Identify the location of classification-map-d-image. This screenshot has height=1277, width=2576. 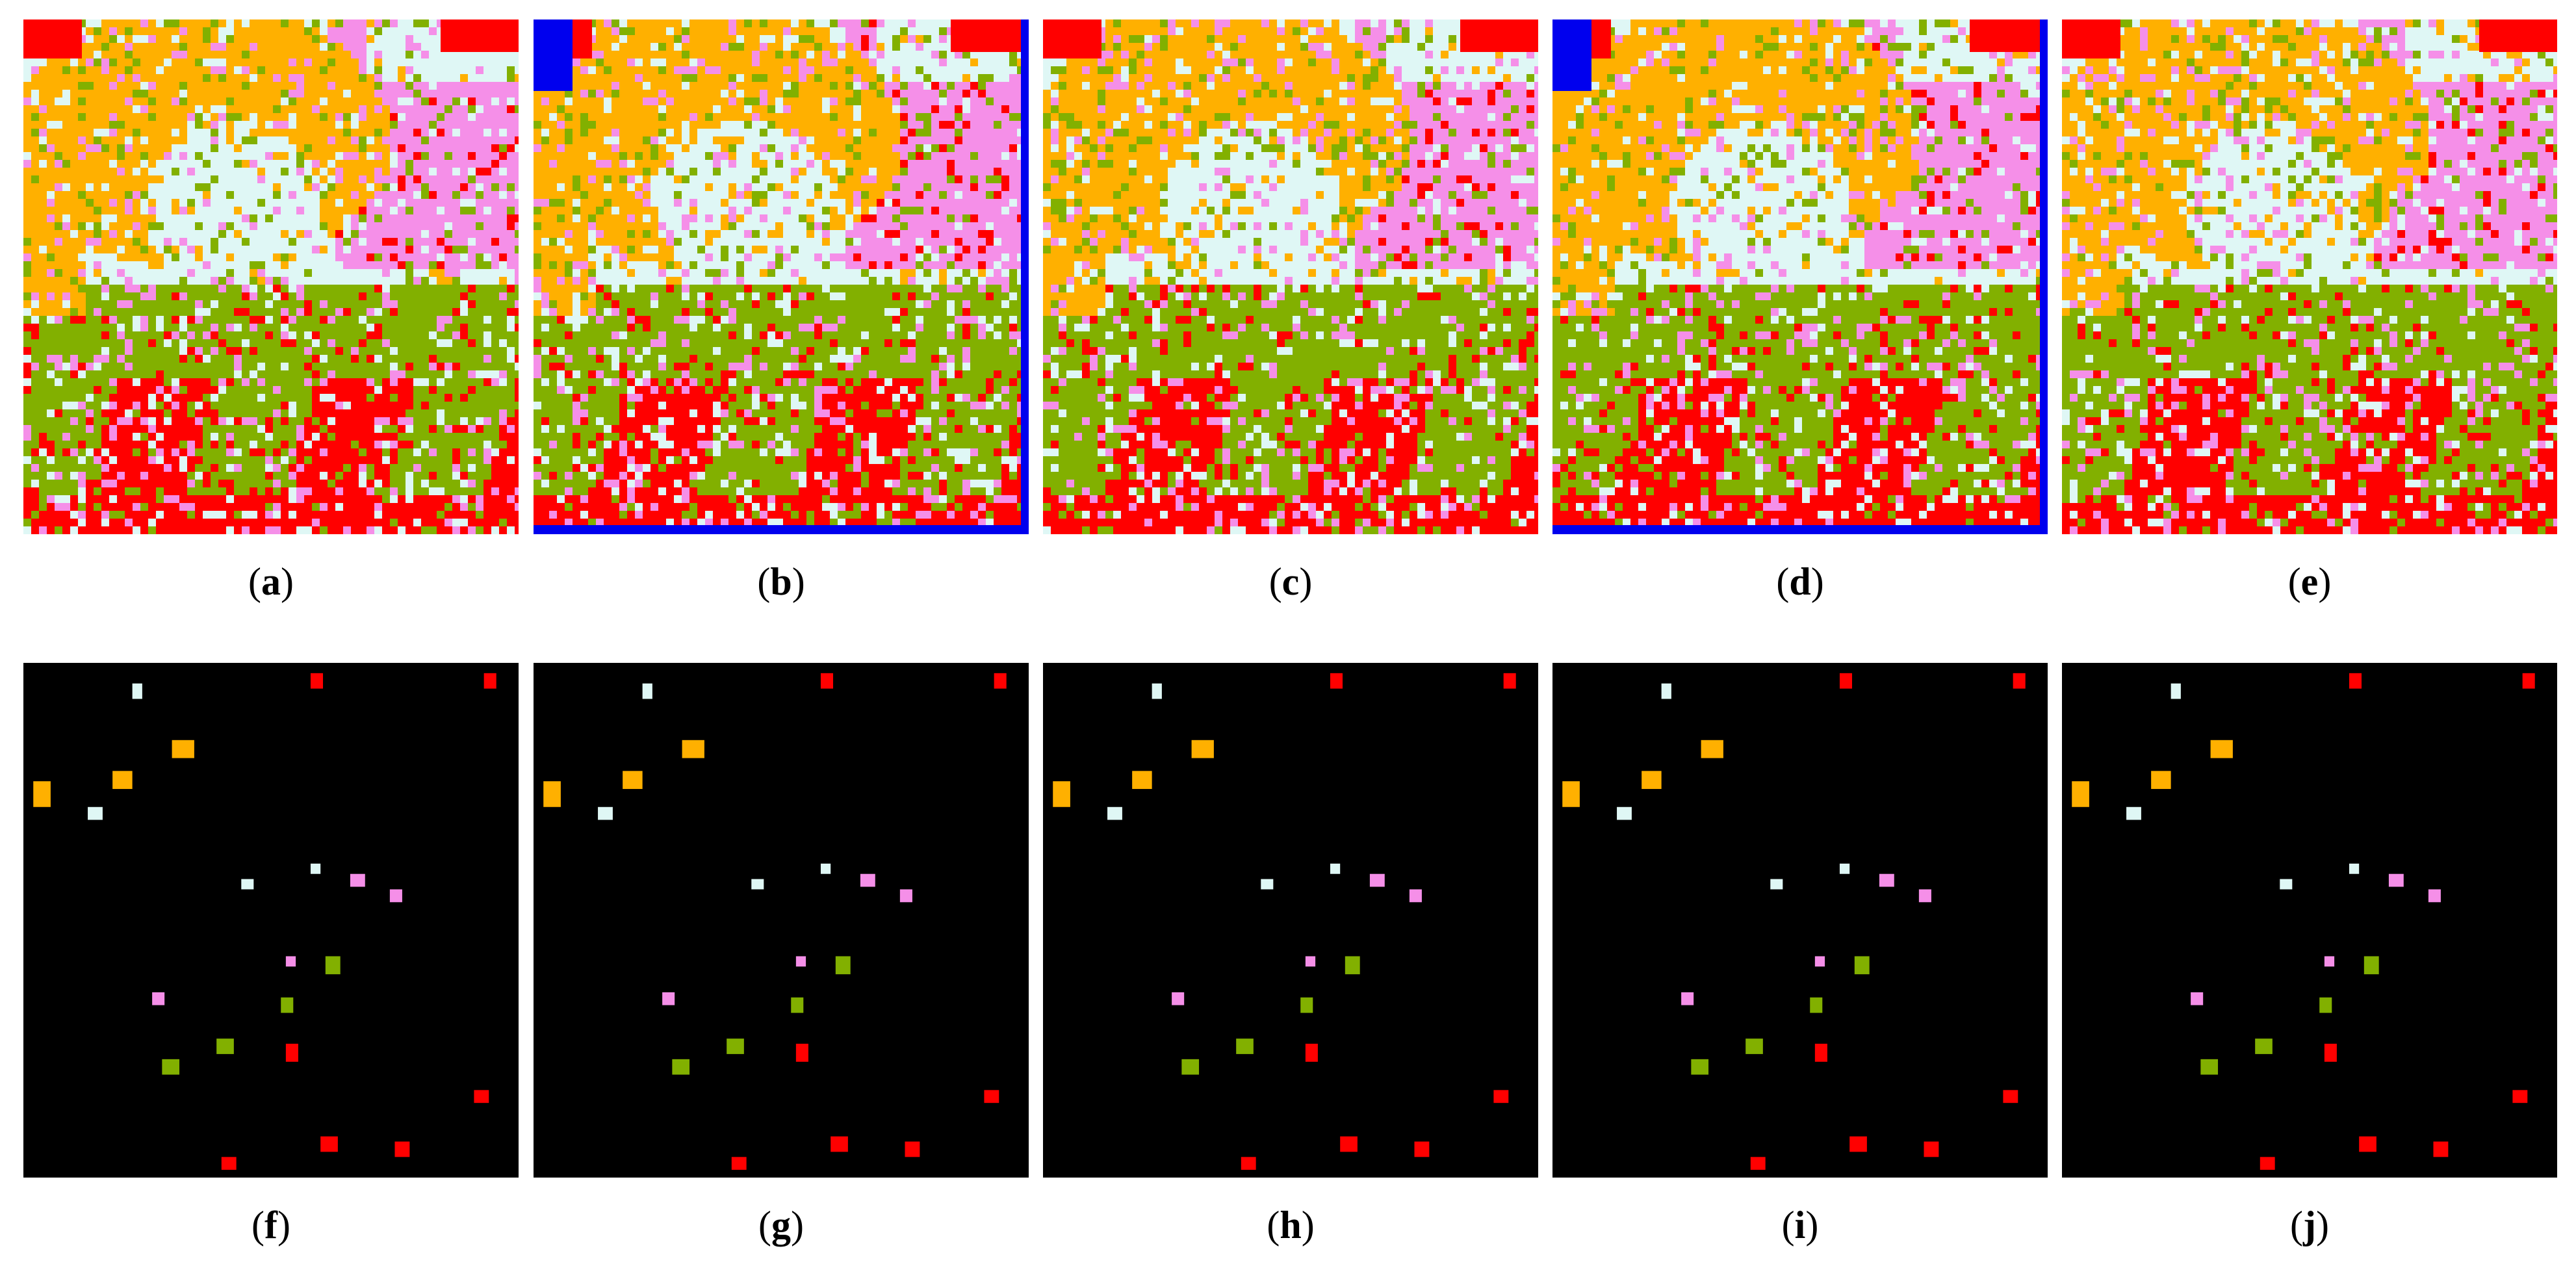
(1800, 276).